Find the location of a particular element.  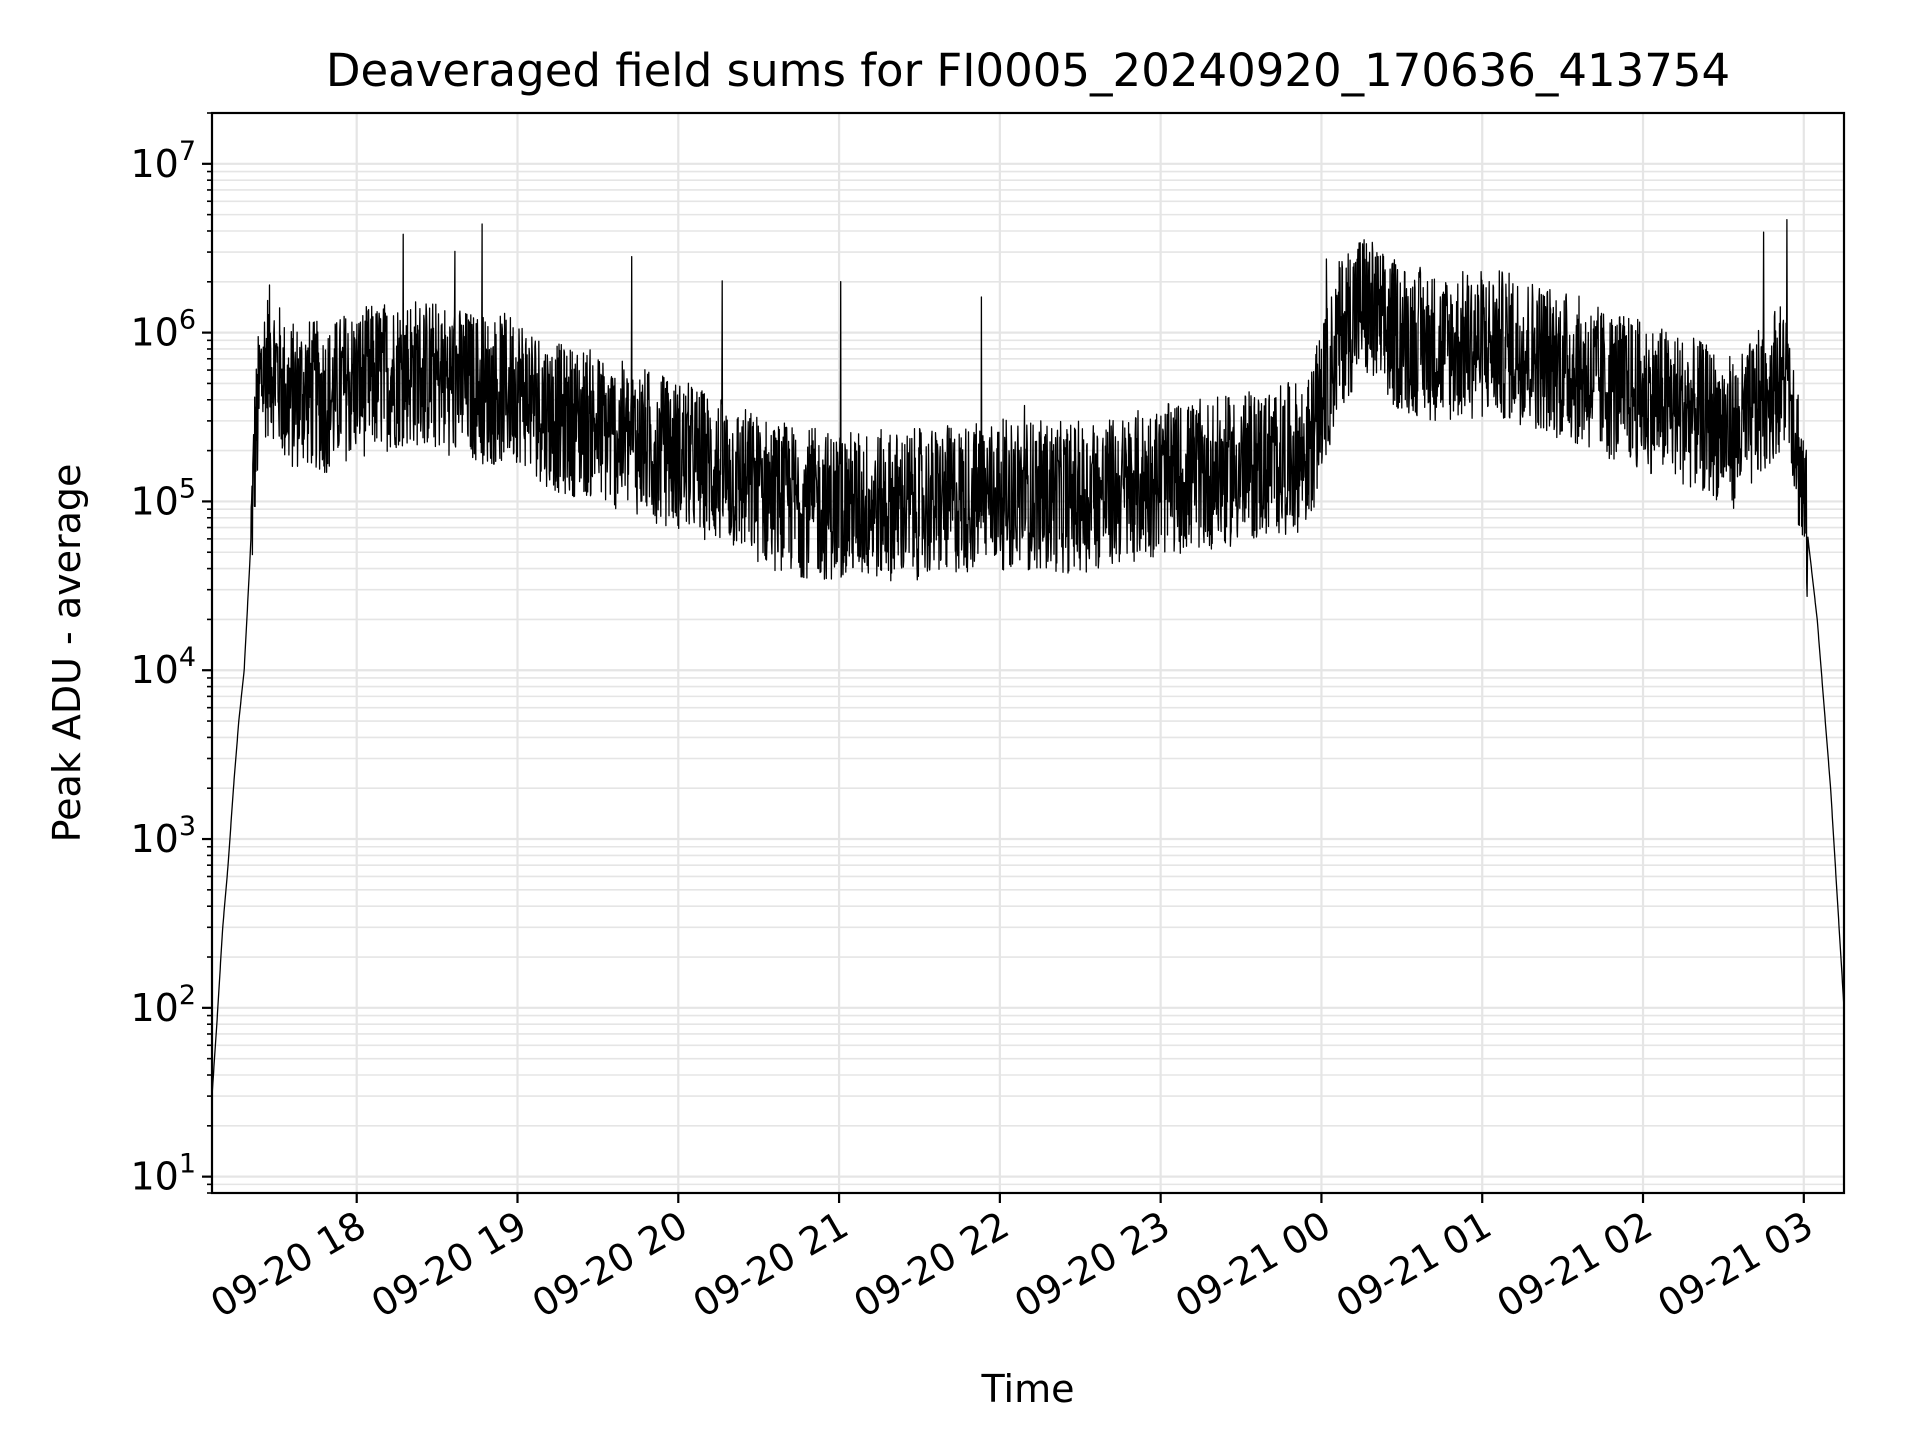

y-tick-label: 101 is located at coordinates (163, 1174).